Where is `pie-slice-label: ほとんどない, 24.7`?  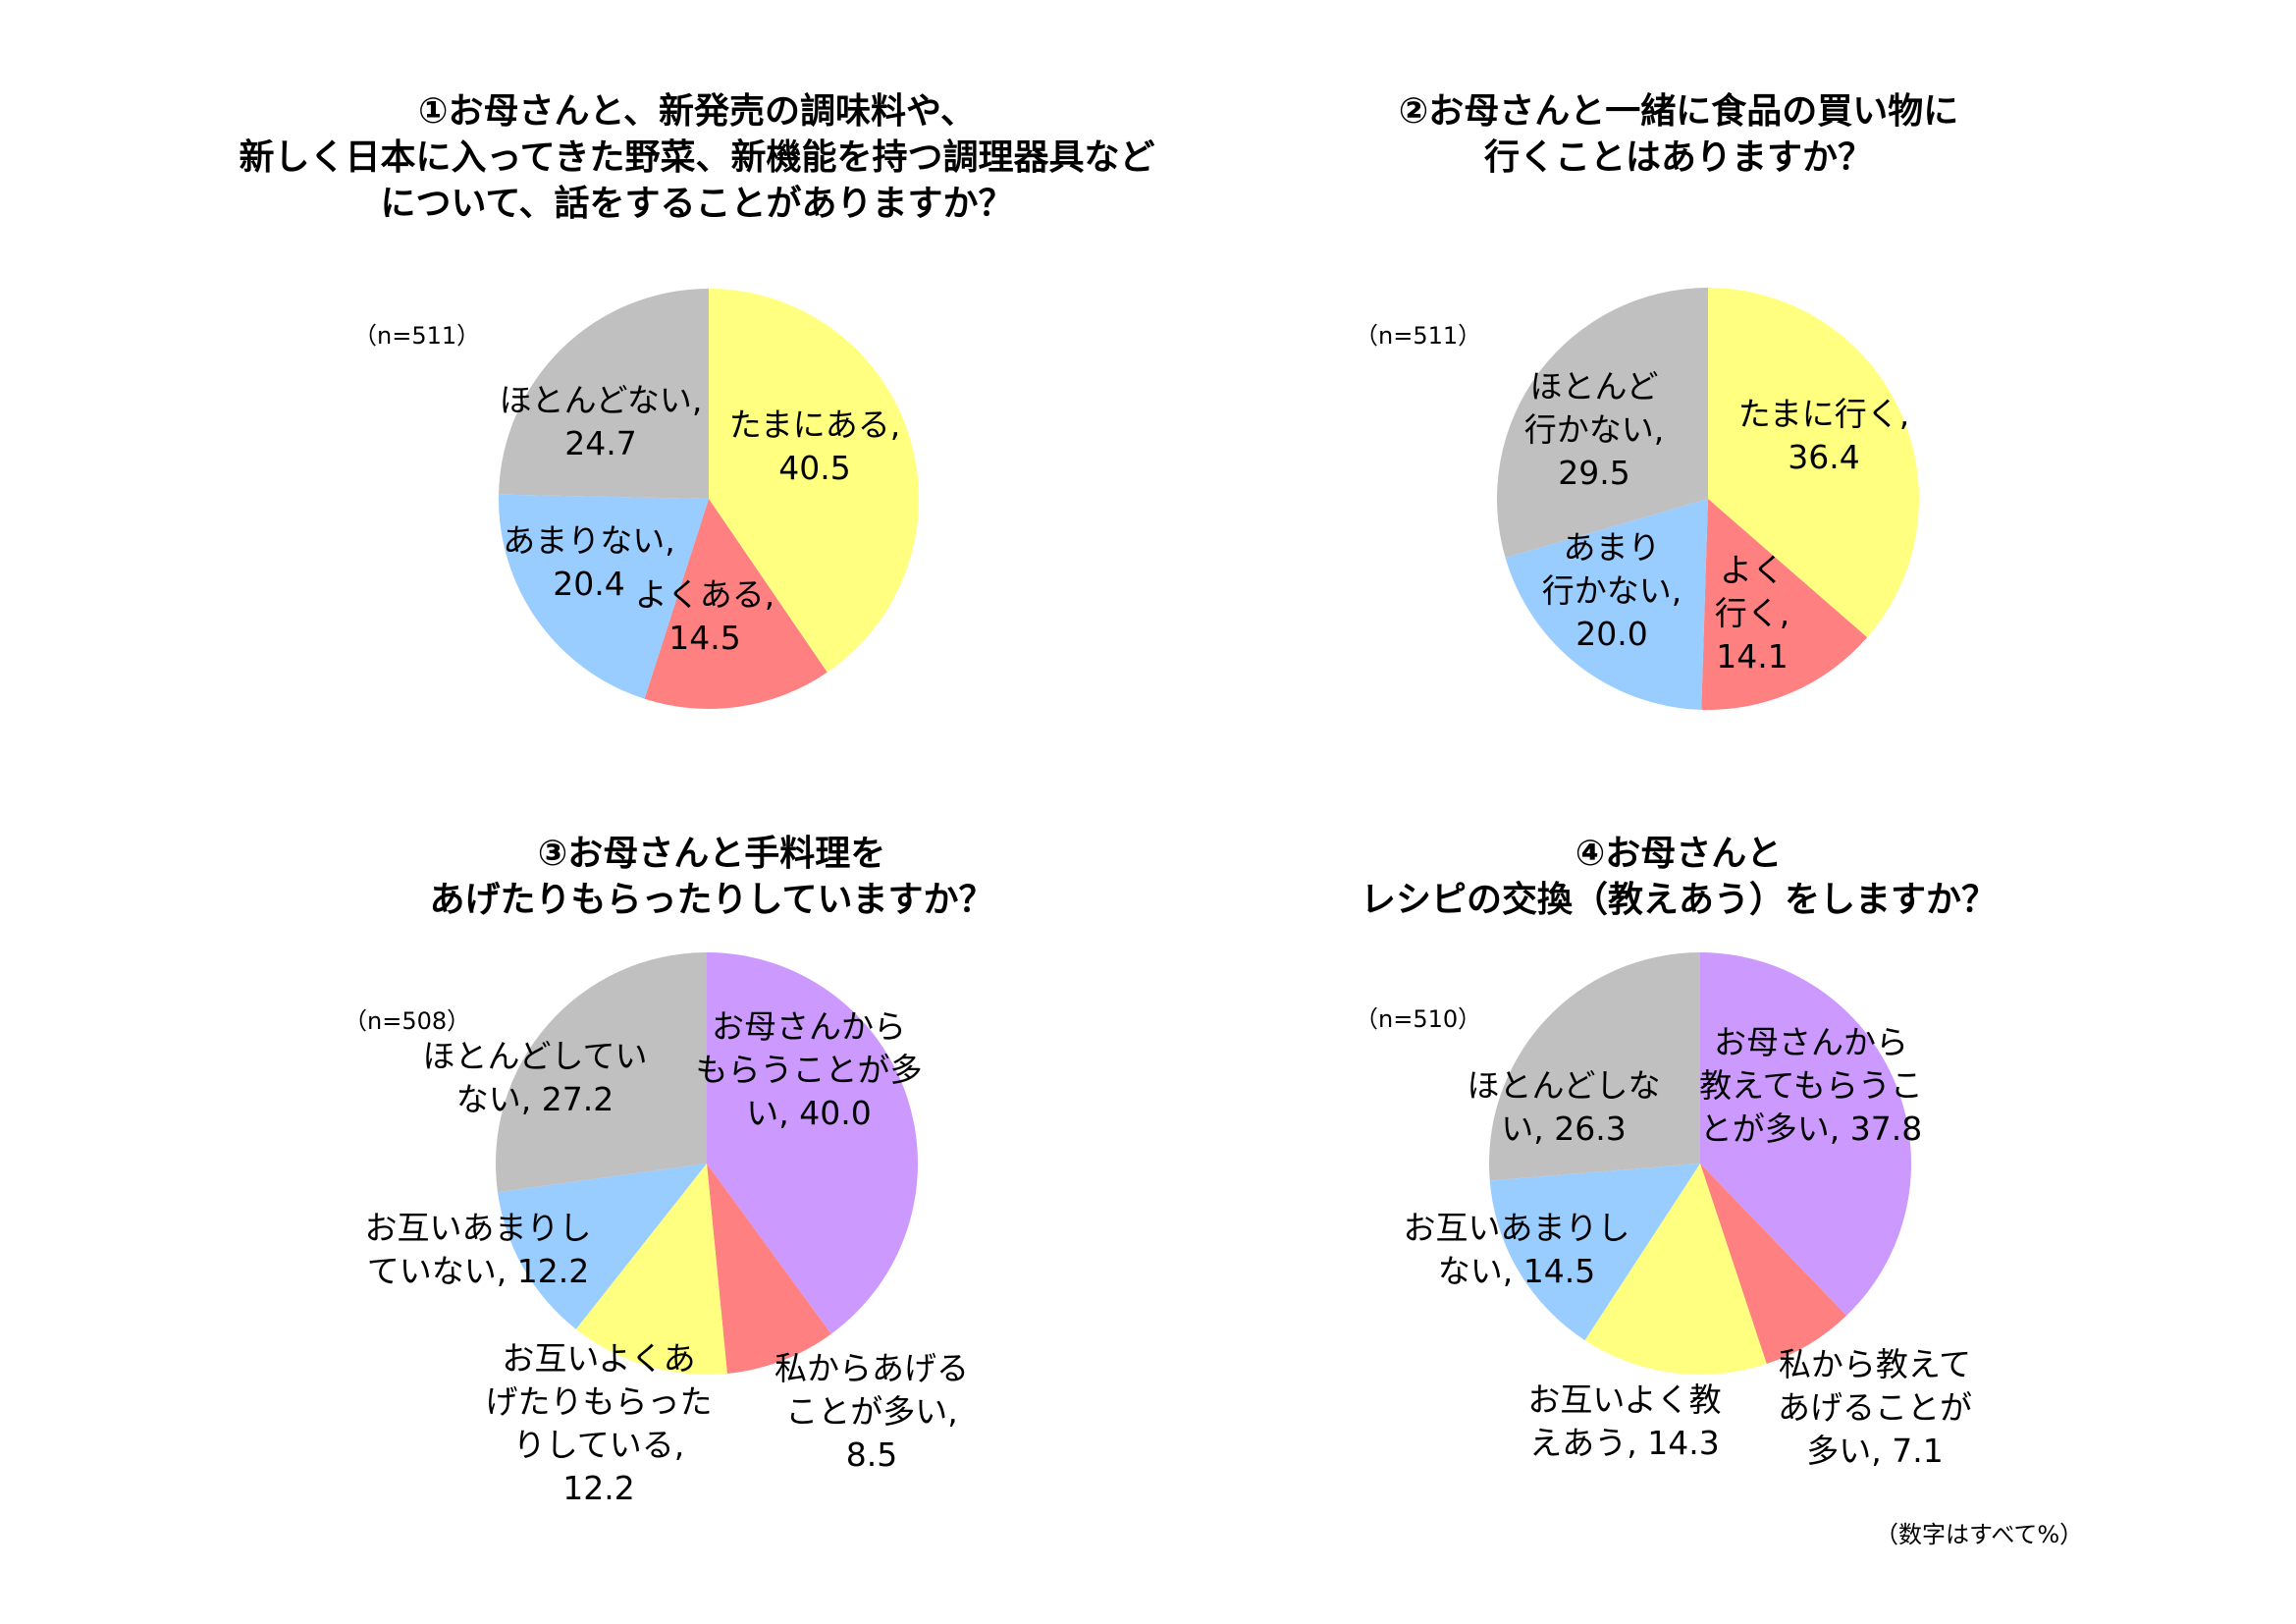 pie-slice-label: ほとんどない, 24.7 is located at coordinates (602, 421).